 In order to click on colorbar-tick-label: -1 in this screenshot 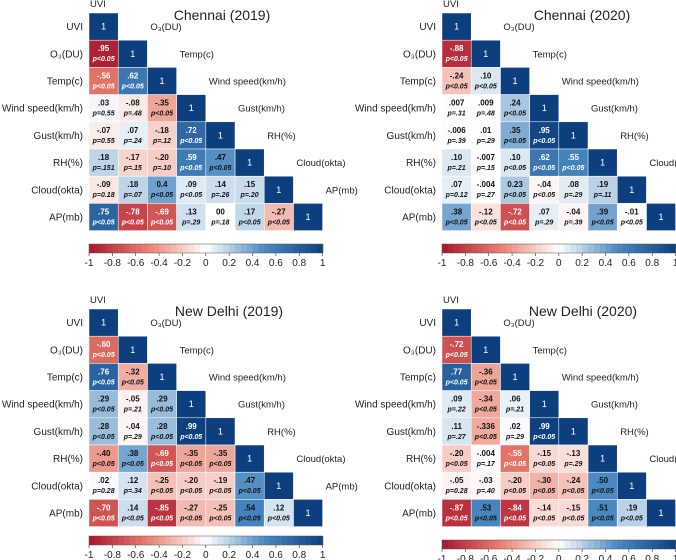, I will do `click(442, 263)`.